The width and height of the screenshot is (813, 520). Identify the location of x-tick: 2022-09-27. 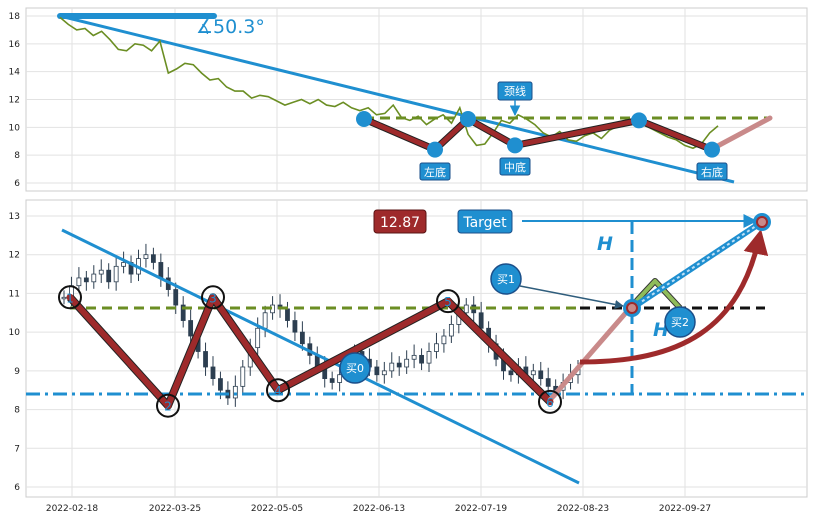
(685, 509).